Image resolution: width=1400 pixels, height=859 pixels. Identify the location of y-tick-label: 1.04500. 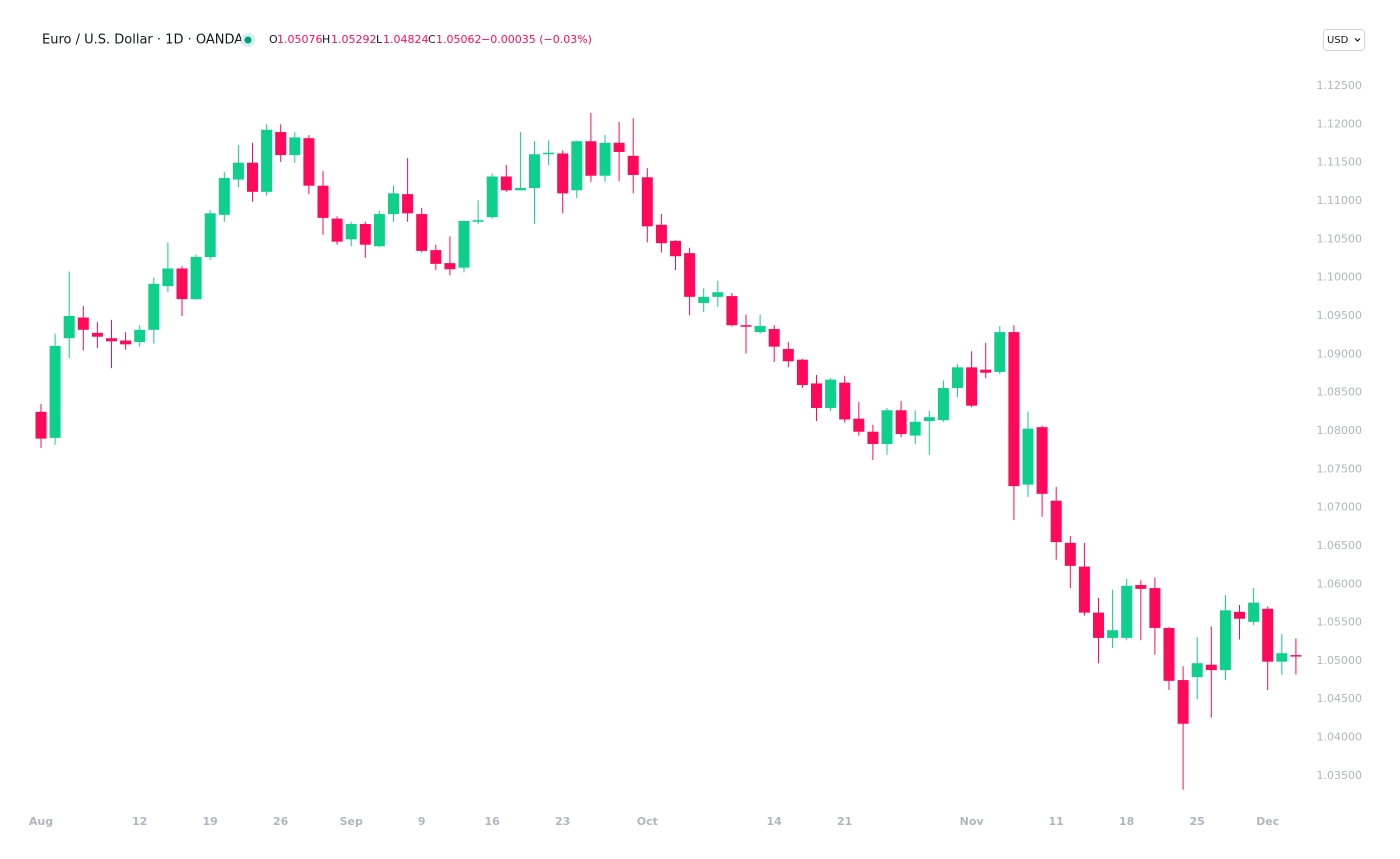
(1340, 698).